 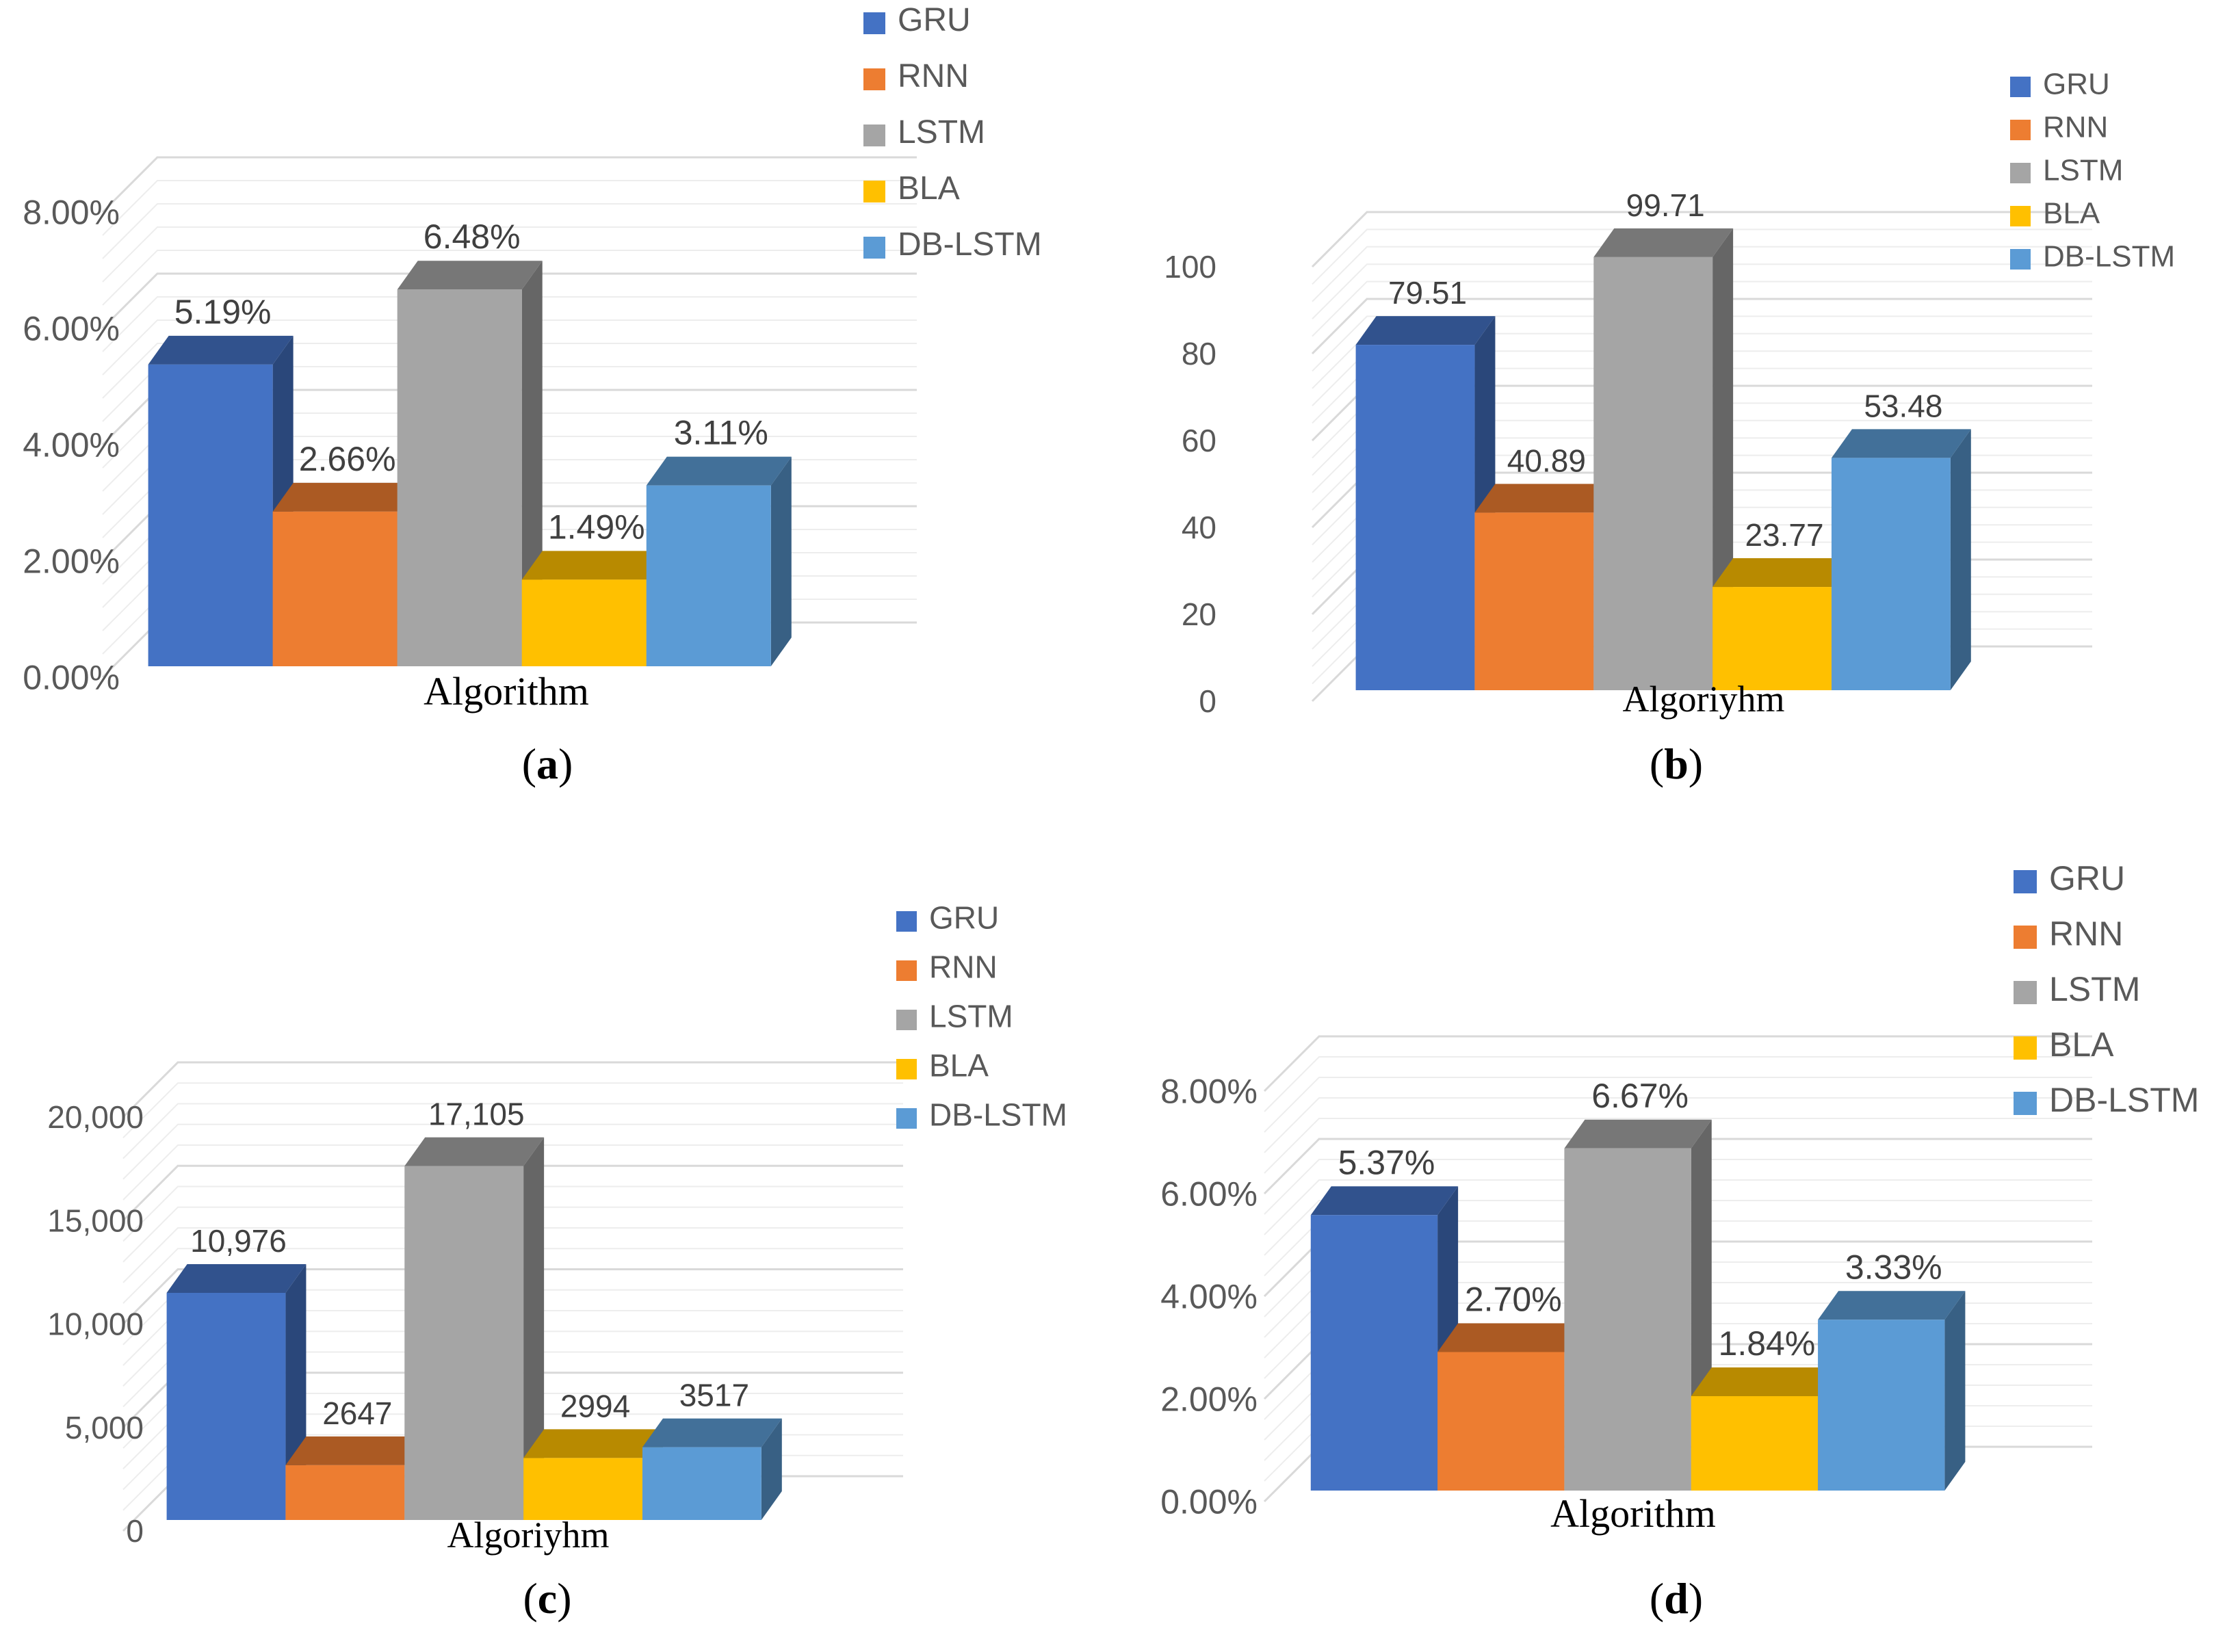 I want to click on data-label: 6.48%, so click(x=473, y=237).